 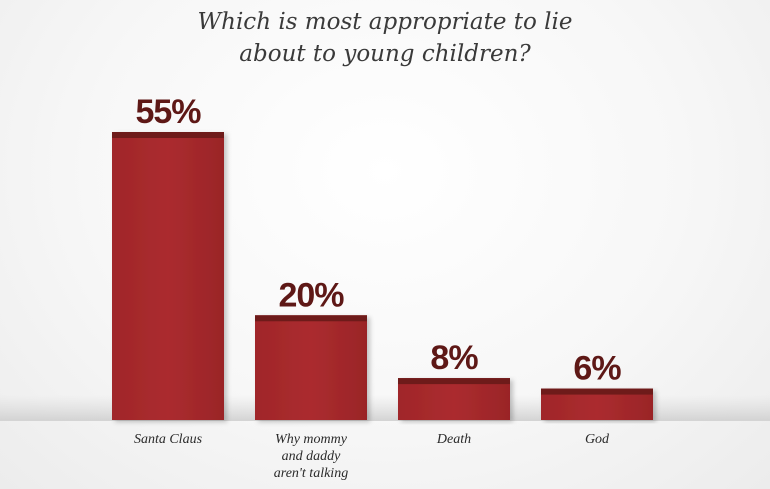 What do you see at coordinates (311, 295) in the screenshot?
I see `value-label-1: 20%` at bounding box center [311, 295].